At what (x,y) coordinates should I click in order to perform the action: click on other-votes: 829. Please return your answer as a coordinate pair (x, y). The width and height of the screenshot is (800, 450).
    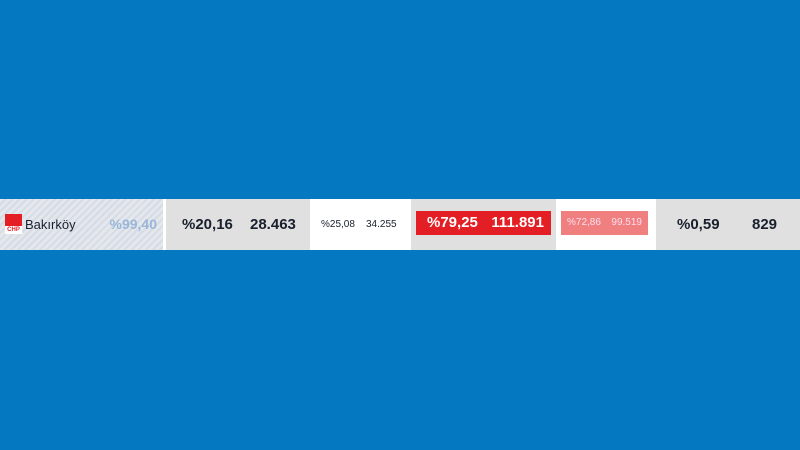
    Looking at the image, I should click on (765, 224).